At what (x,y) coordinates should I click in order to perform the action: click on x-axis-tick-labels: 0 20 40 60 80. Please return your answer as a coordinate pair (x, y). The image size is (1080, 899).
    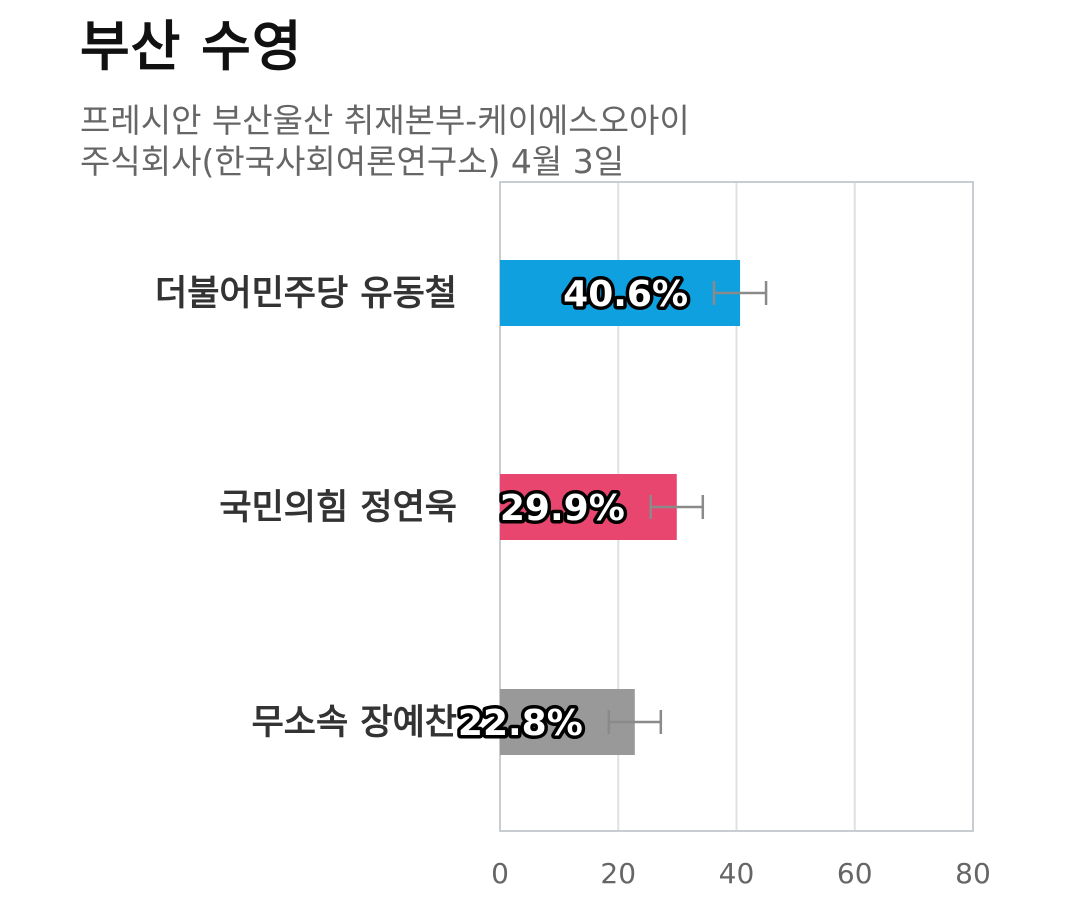
    Looking at the image, I should click on (741, 873).